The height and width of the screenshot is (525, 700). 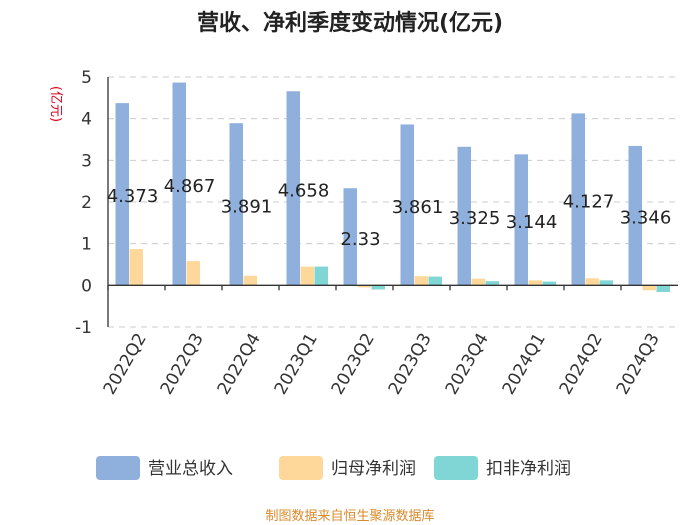 What do you see at coordinates (528, 469) in the screenshot?
I see `legend-label: 扣非净利润` at bounding box center [528, 469].